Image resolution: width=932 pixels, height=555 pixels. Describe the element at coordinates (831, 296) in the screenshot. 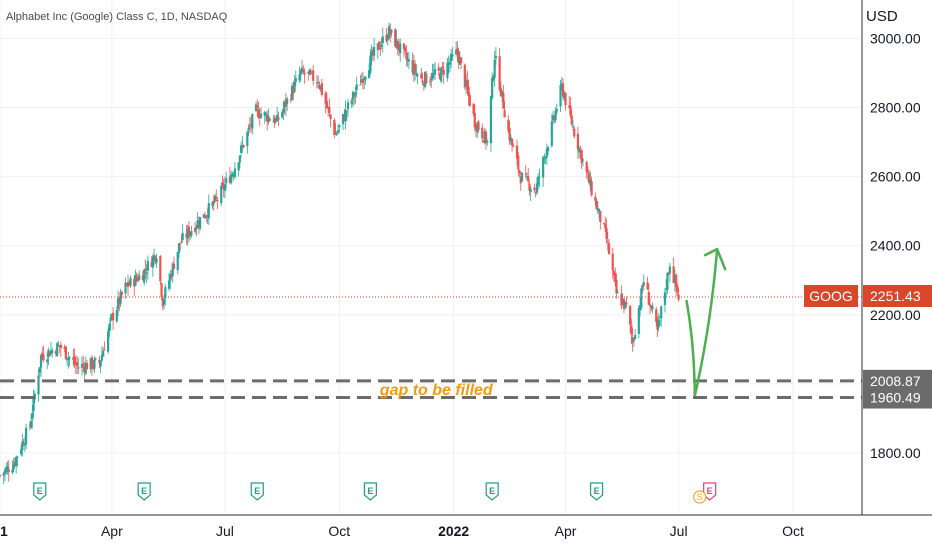

I see `ticker-badge: GOOG` at that location.